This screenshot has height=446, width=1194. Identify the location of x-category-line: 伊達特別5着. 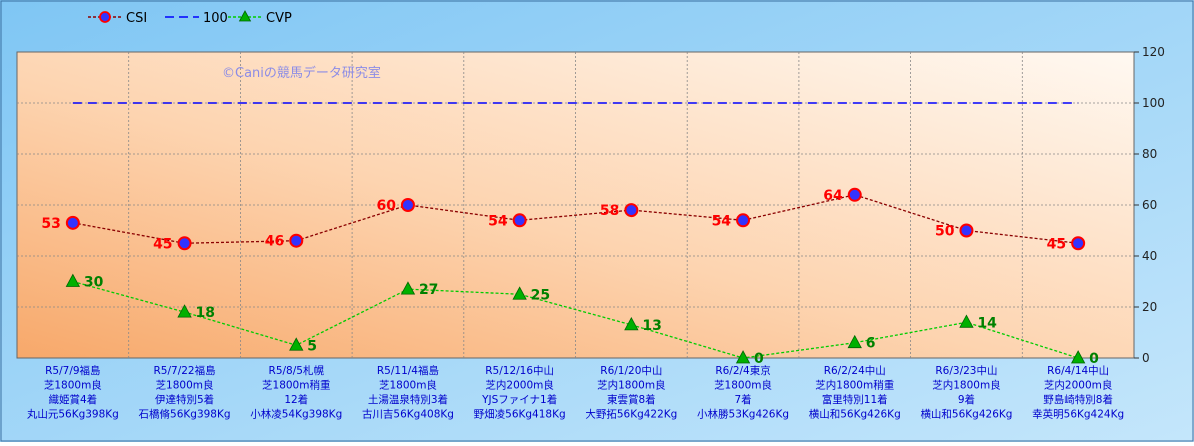
(184, 399).